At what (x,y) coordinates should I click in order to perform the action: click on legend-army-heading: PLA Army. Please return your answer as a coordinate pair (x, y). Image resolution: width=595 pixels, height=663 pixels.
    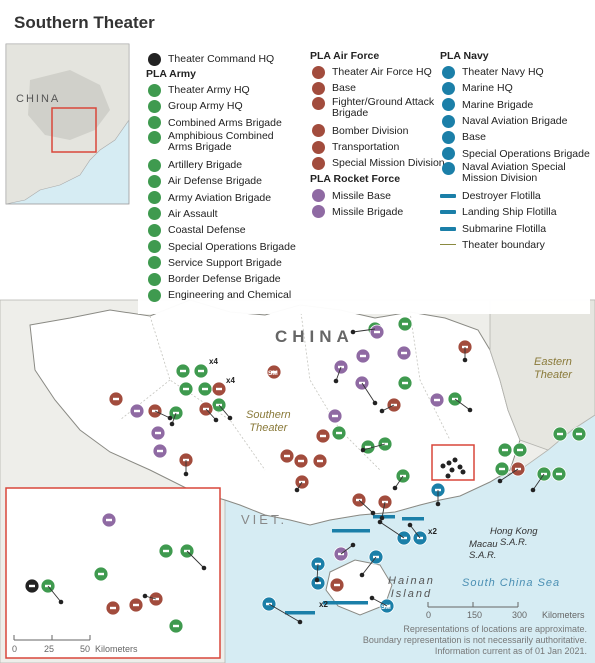
    Looking at the image, I should click on (171, 74).